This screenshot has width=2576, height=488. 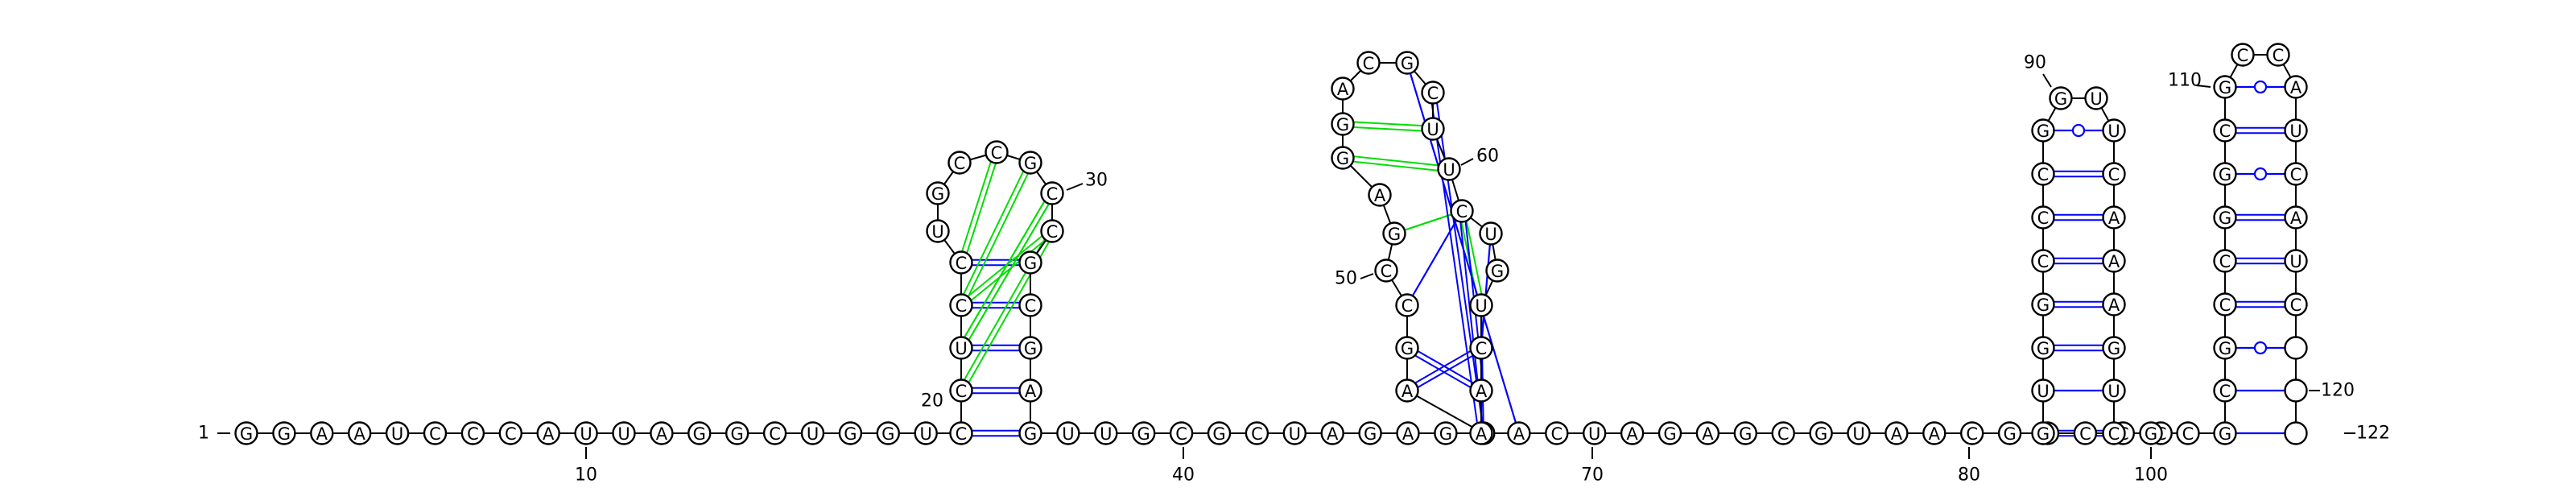 I want to click on position-label: 120, so click(x=2338, y=391).